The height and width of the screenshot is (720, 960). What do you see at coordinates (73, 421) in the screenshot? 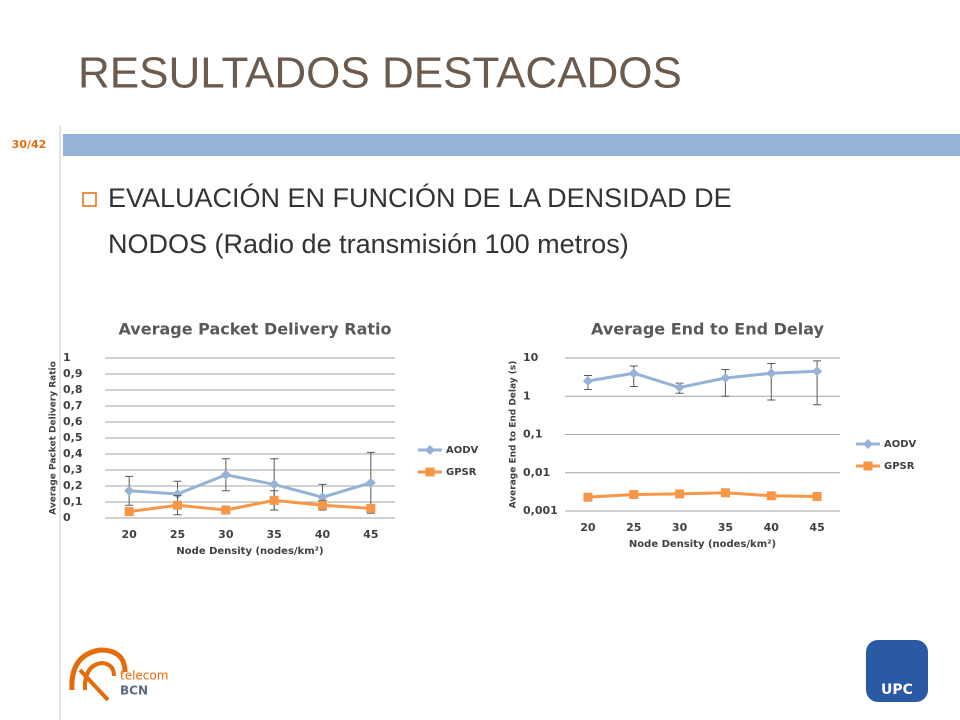
I see `y-tick-label: 0,6` at bounding box center [73, 421].